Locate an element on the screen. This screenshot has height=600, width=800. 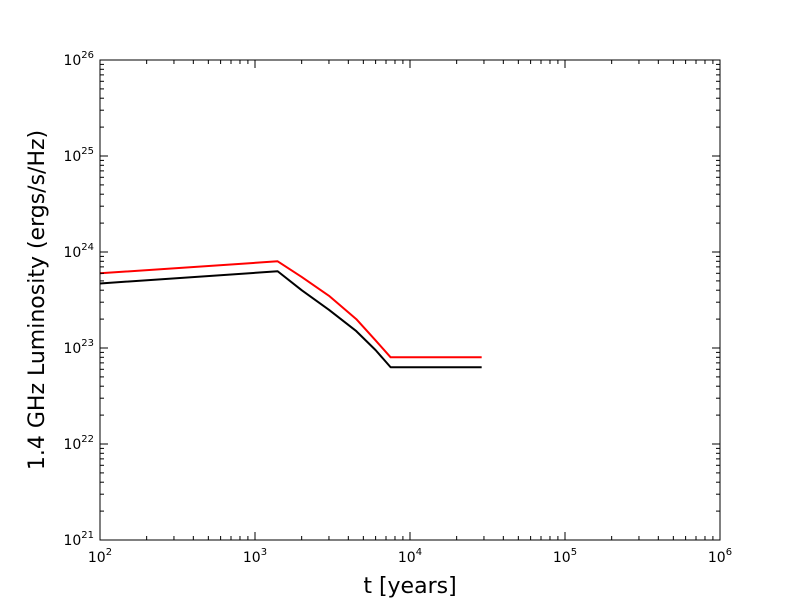
x-axis-label: t [years] is located at coordinates (409, 586).